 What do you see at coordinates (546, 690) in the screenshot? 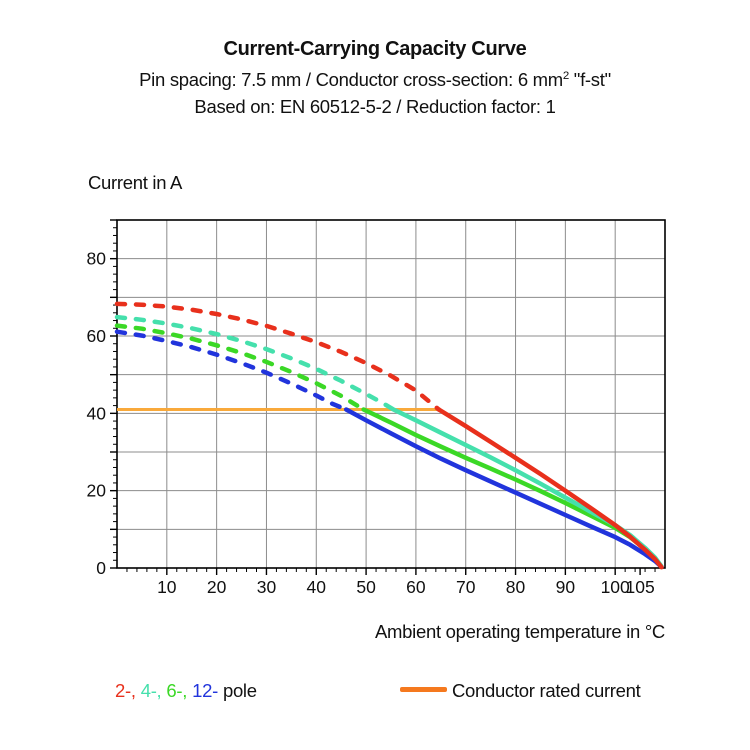
I see `rated-current-label: Conductor rated current` at bounding box center [546, 690].